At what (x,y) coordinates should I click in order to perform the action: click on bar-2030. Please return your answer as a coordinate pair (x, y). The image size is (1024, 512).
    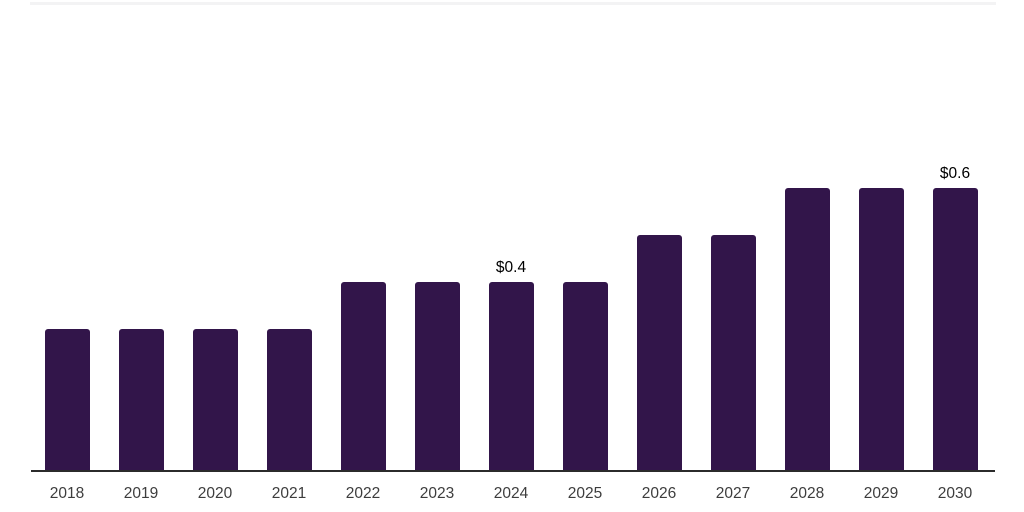
    Looking at the image, I should click on (955, 329).